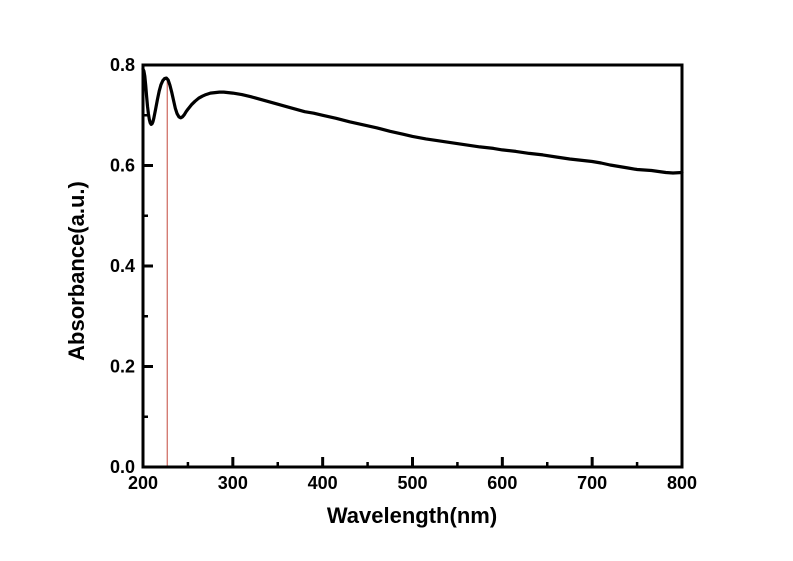 This screenshot has width=793, height=561. What do you see at coordinates (233, 483) in the screenshot?
I see `x-tick-label: 300` at bounding box center [233, 483].